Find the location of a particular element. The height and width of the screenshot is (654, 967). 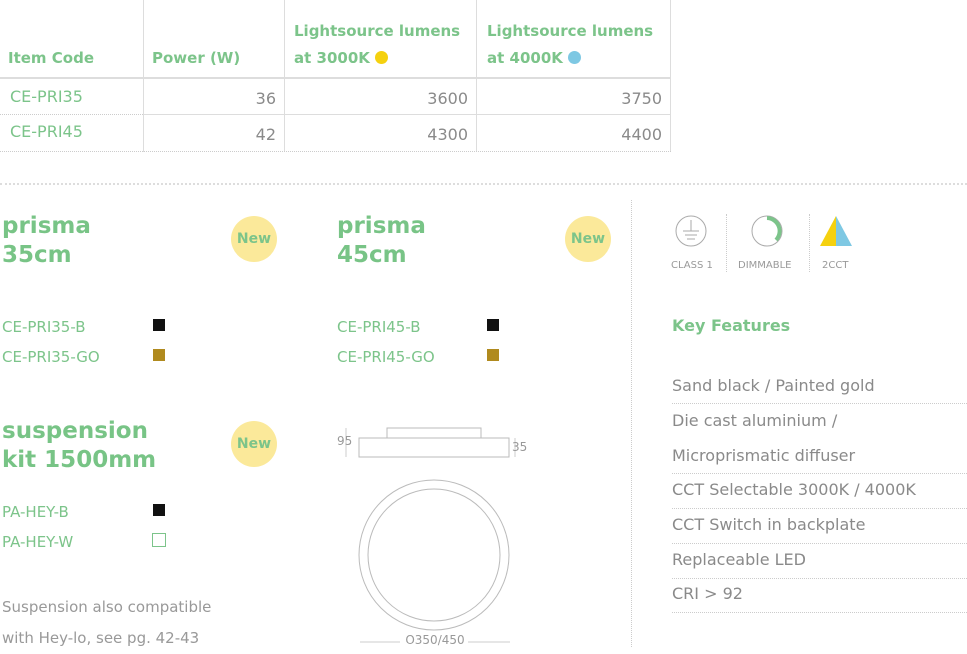

product-title: suspension kit 1500mm is located at coordinates (79, 445).